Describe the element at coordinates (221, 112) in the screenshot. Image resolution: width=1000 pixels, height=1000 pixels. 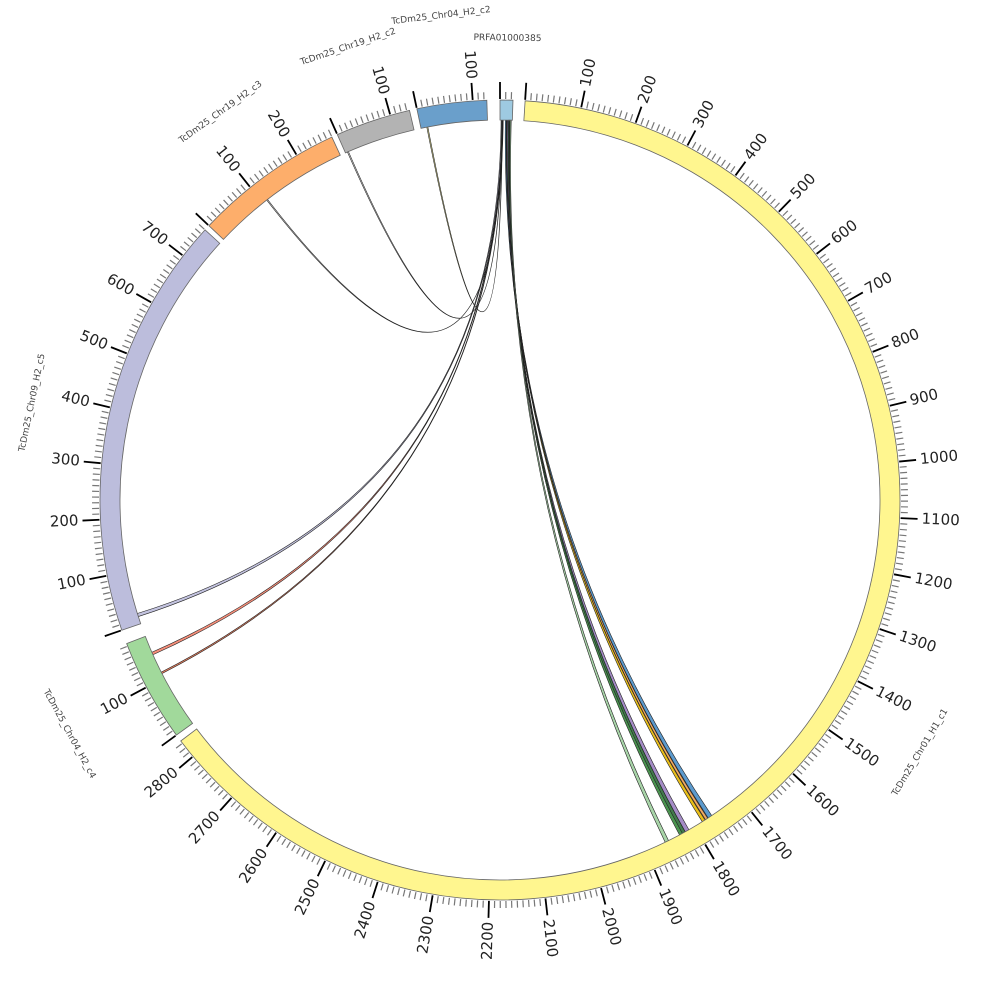
I see `segment-label: TcDm25_Chr19_H2_c3` at that location.